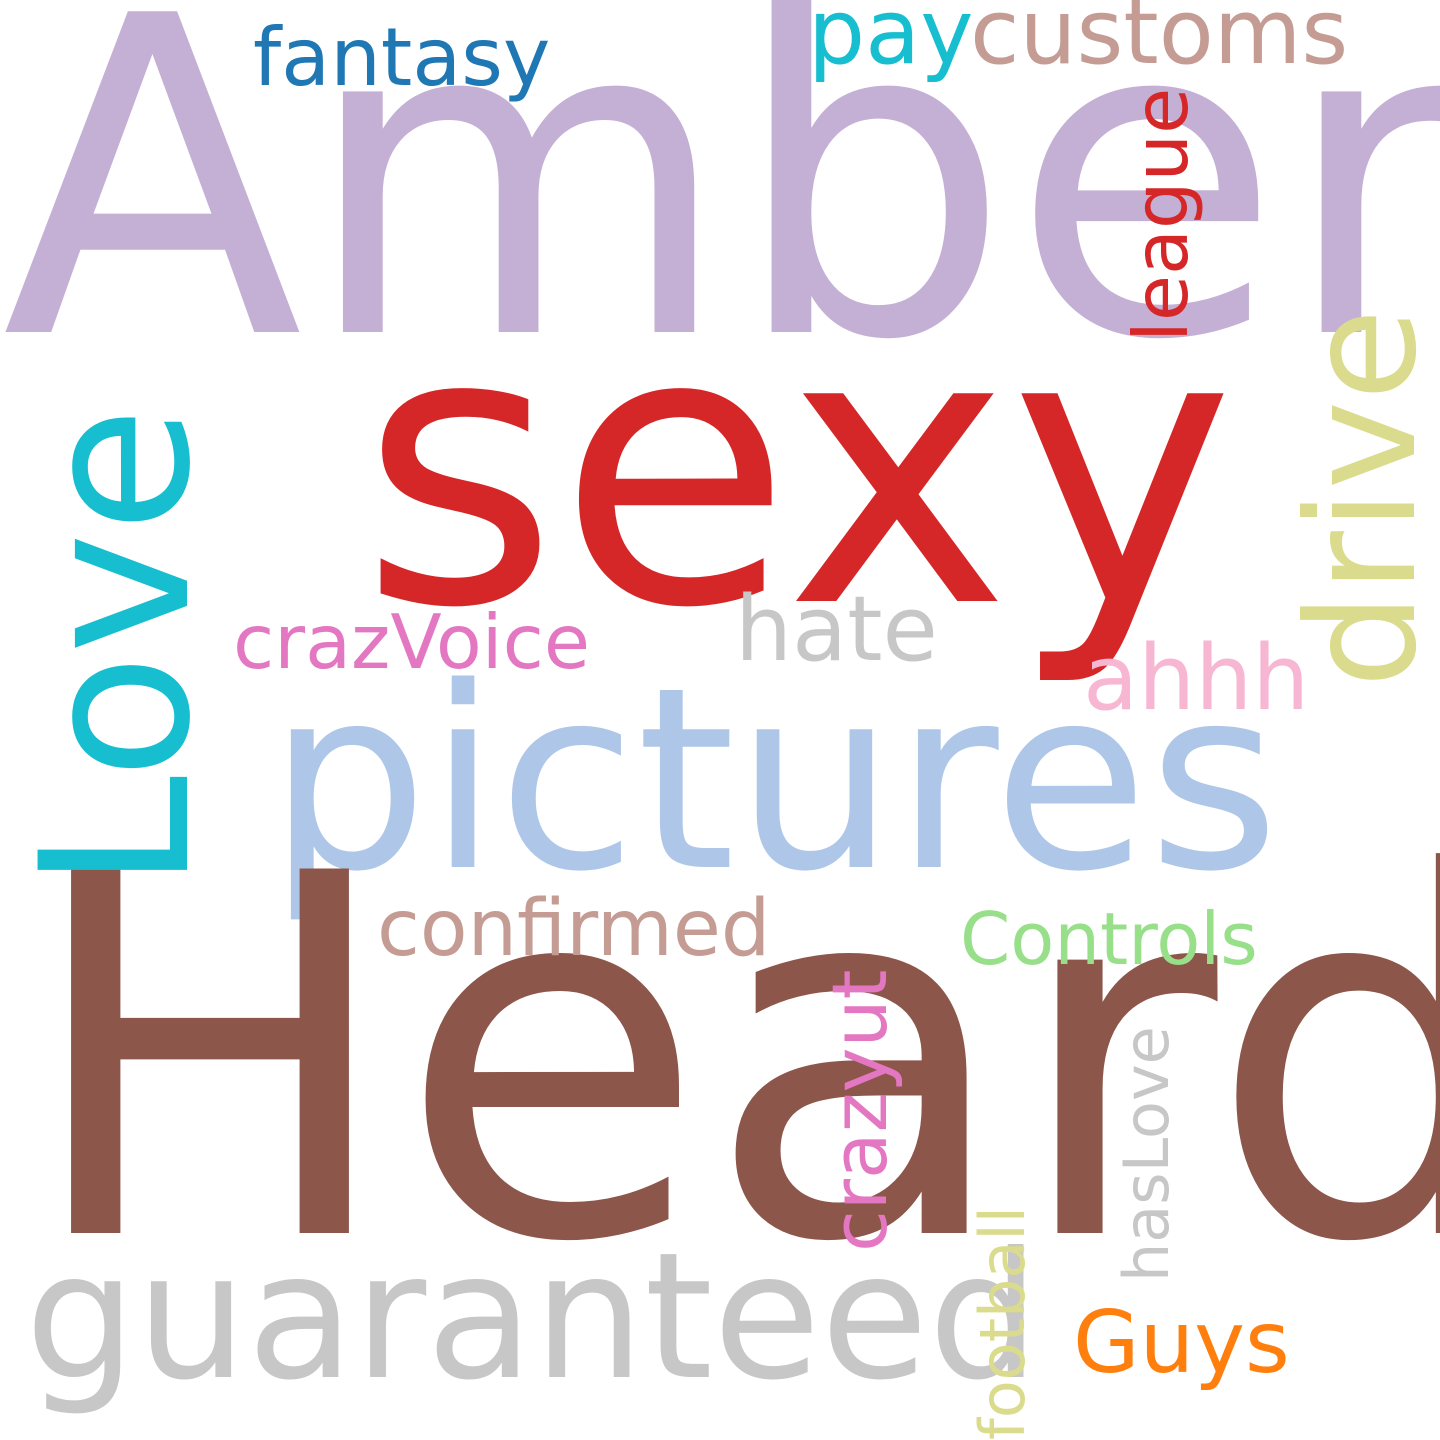  Describe the element at coordinates (532, 1317) in the screenshot. I see `word-guaranteed: guaranteed` at that location.